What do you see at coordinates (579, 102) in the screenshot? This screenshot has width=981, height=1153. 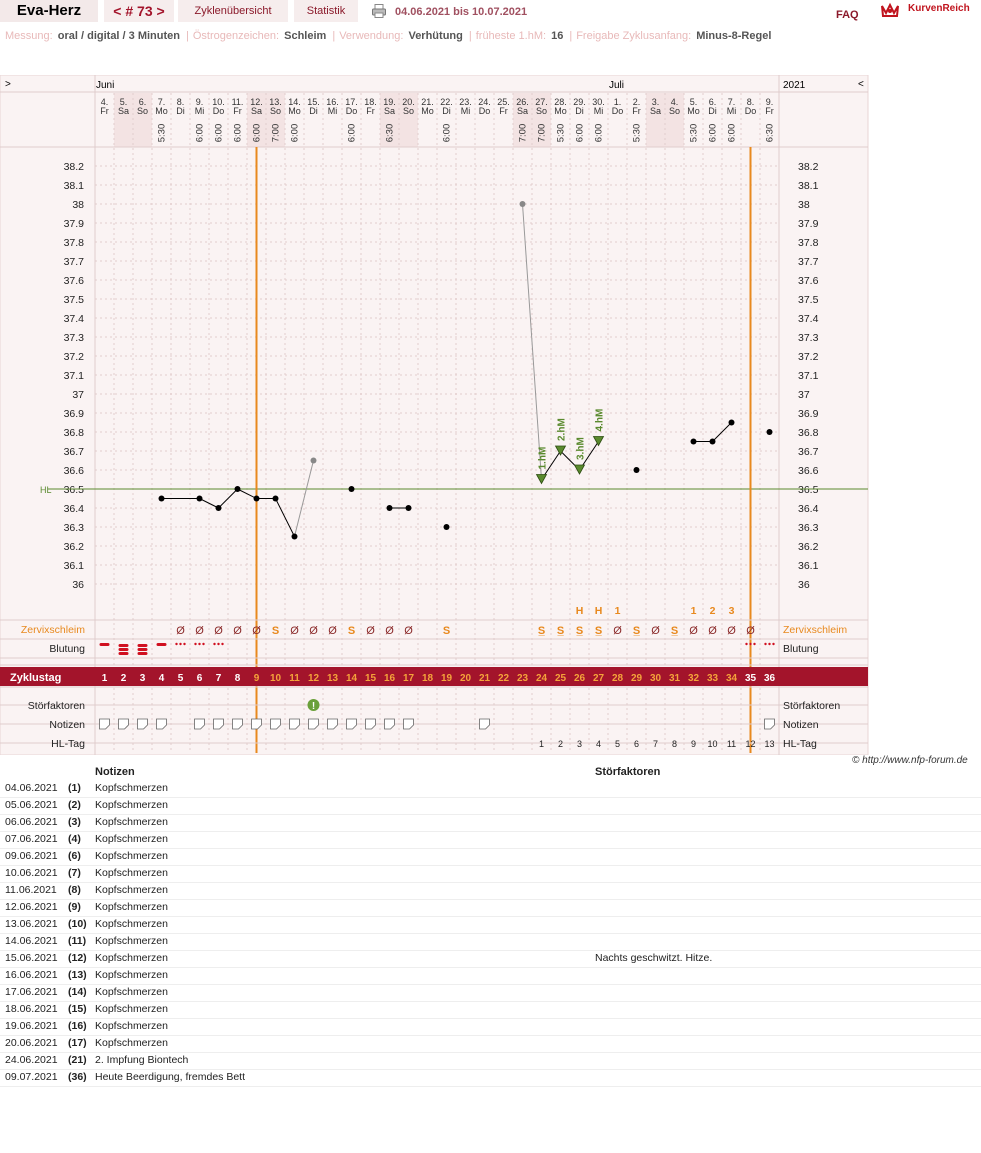 I see `day-date: 29.` at bounding box center [579, 102].